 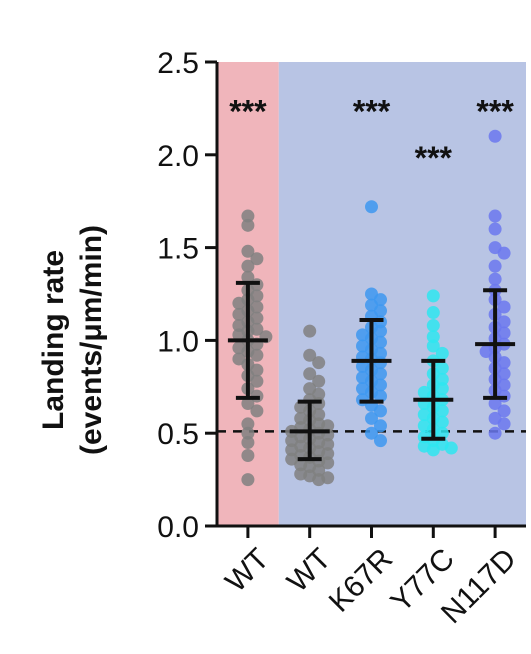 I want to click on y-tick-label: 2.5, so click(x=178, y=63).